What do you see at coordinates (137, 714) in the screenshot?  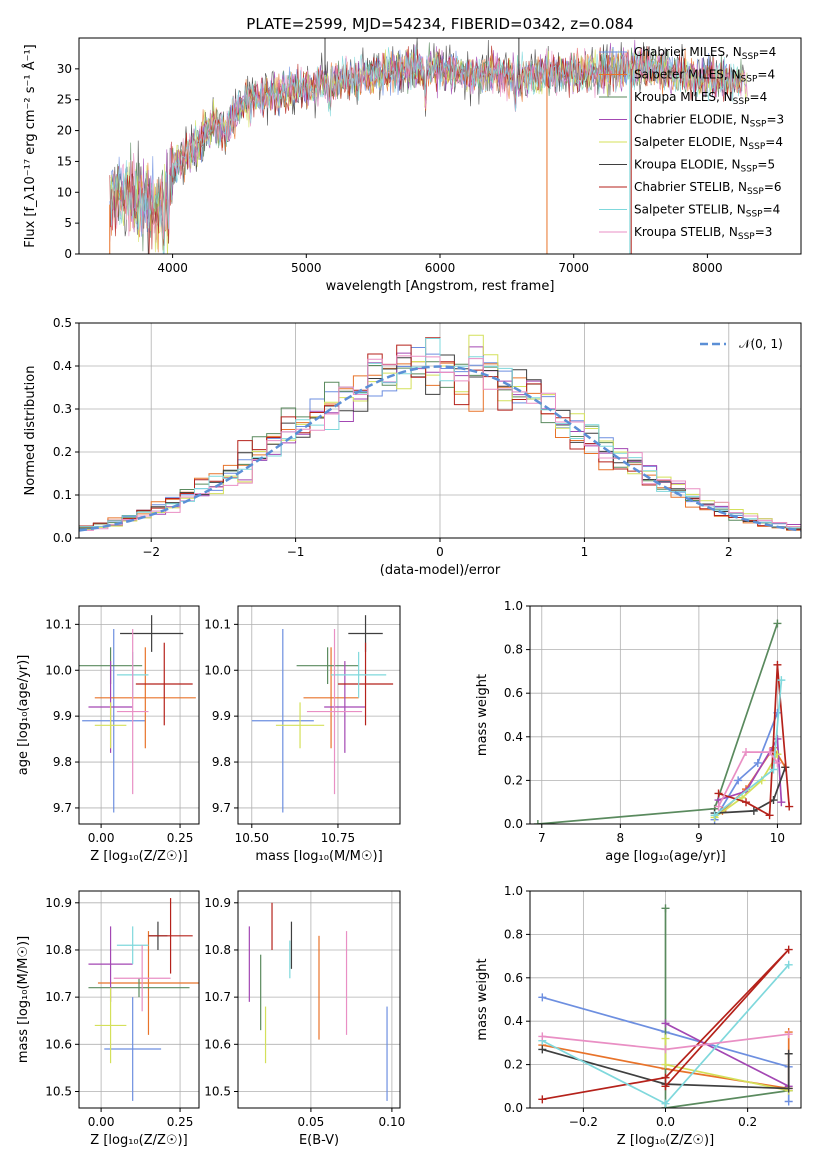 I see `z-age-plot-area` at bounding box center [137, 714].